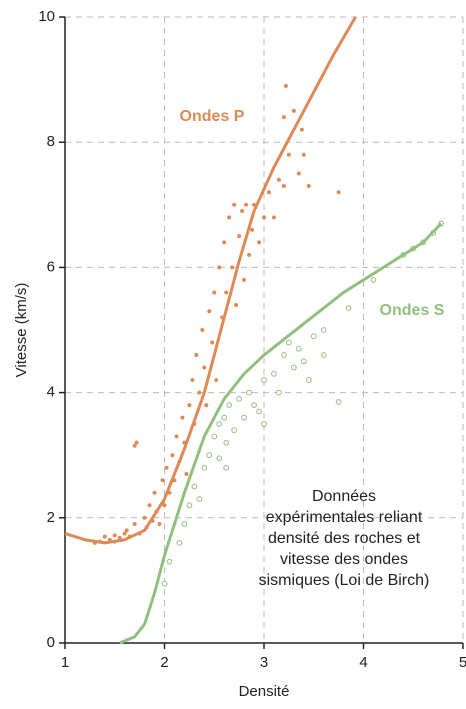  Describe the element at coordinates (344, 496) in the screenshot. I see `annotation: Données` at that location.